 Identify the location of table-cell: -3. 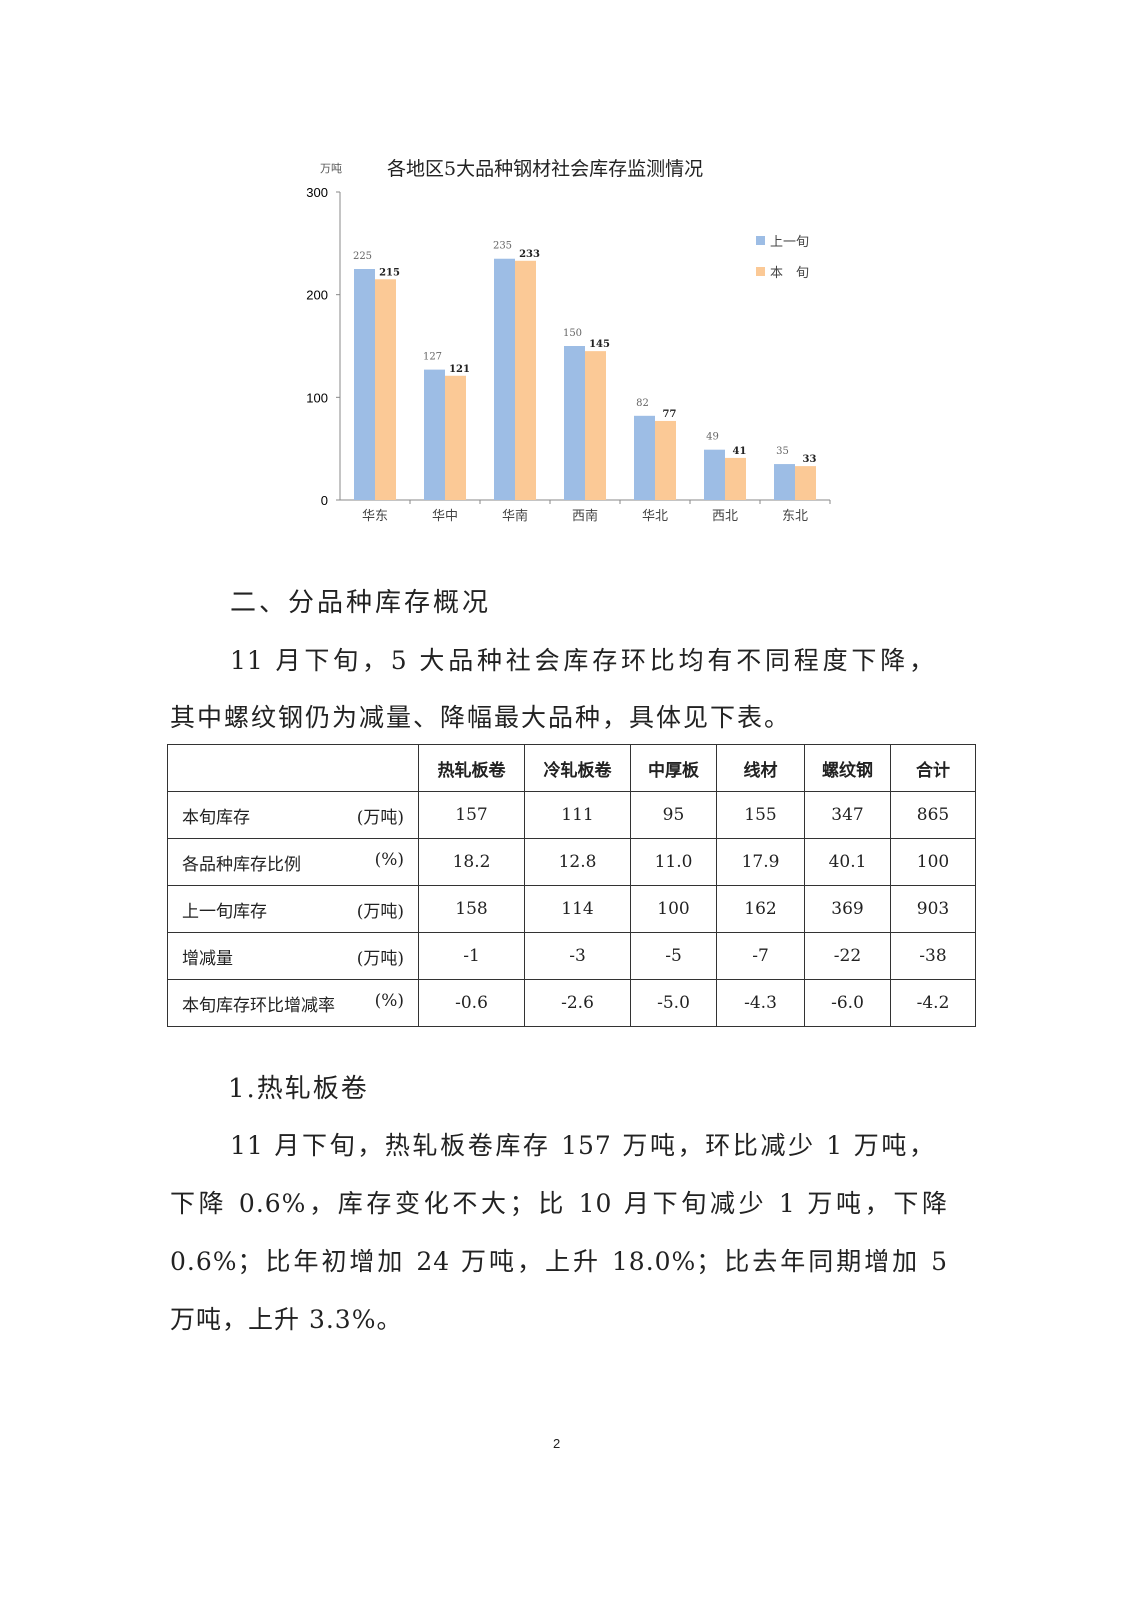
(577, 956).